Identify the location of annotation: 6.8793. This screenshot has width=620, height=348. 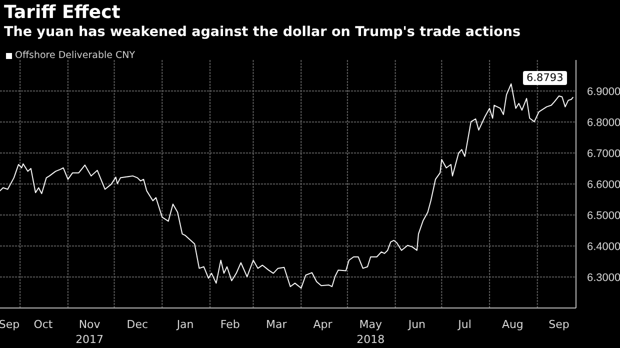
(544, 78).